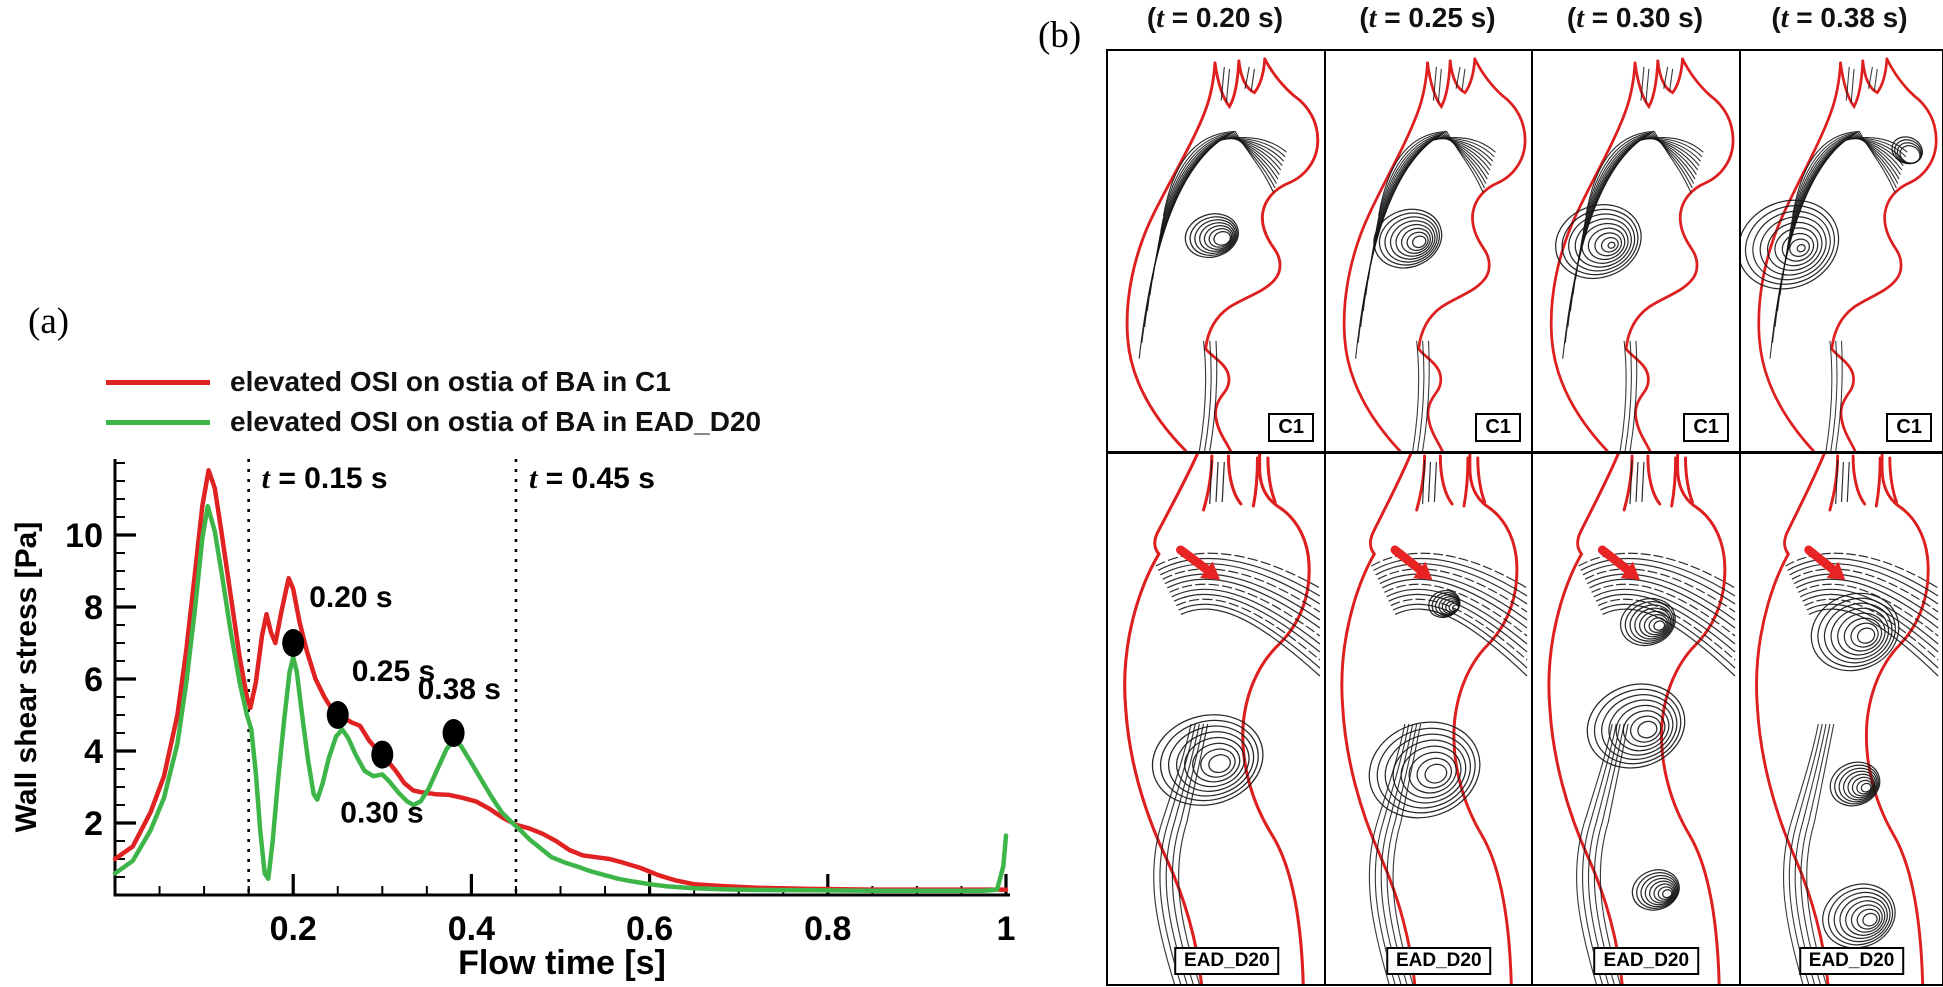 This screenshot has width=1943, height=987. What do you see at coordinates (827, 929) in the screenshot?
I see `x-tick-label: 0.8` at bounding box center [827, 929].